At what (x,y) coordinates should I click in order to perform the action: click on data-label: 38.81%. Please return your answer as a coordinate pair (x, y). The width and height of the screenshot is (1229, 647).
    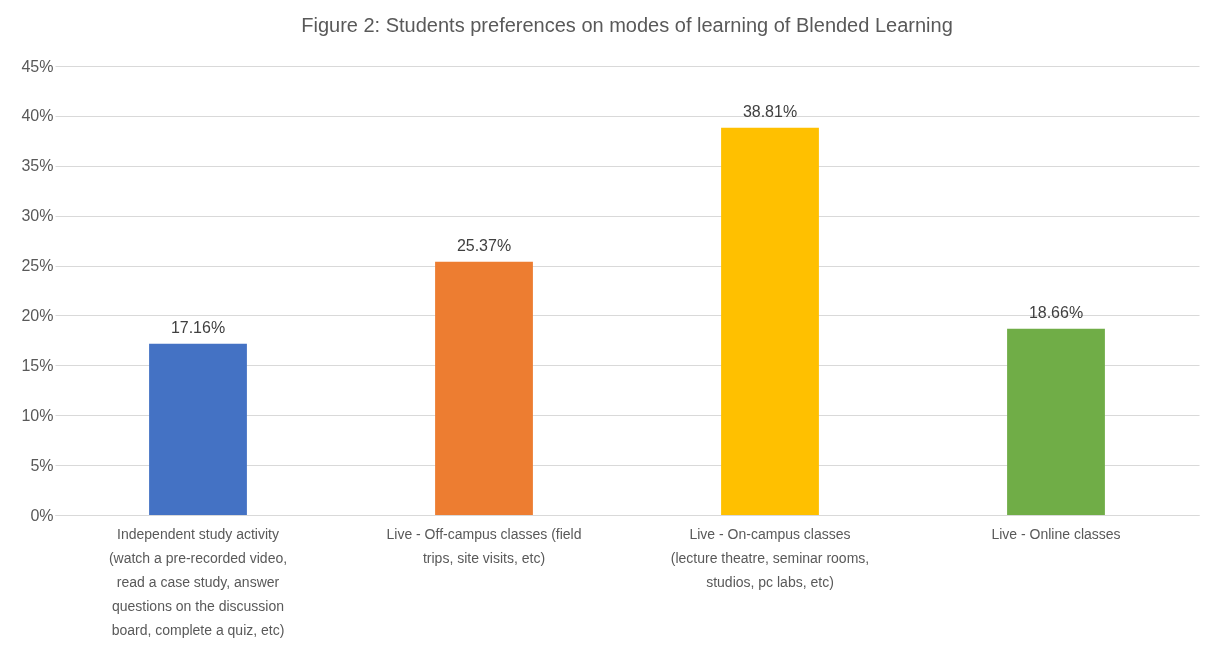
    Looking at the image, I should click on (770, 111).